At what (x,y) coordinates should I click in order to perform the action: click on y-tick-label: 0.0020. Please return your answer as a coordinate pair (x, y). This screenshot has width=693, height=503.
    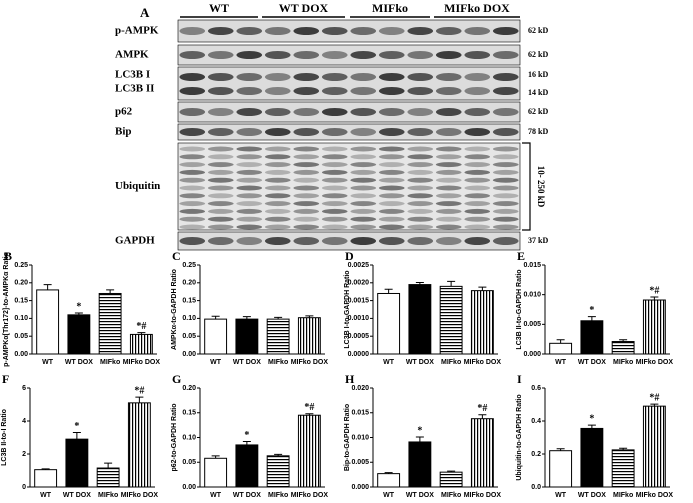
    Looking at the image, I should click on (359, 283).